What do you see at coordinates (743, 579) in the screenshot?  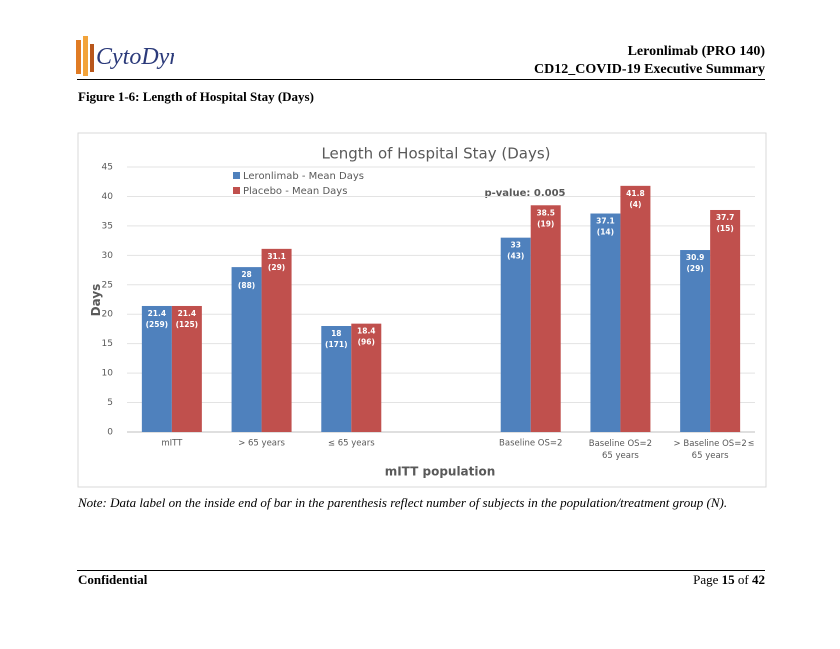 I see `of-word: of` at bounding box center [743, 579].